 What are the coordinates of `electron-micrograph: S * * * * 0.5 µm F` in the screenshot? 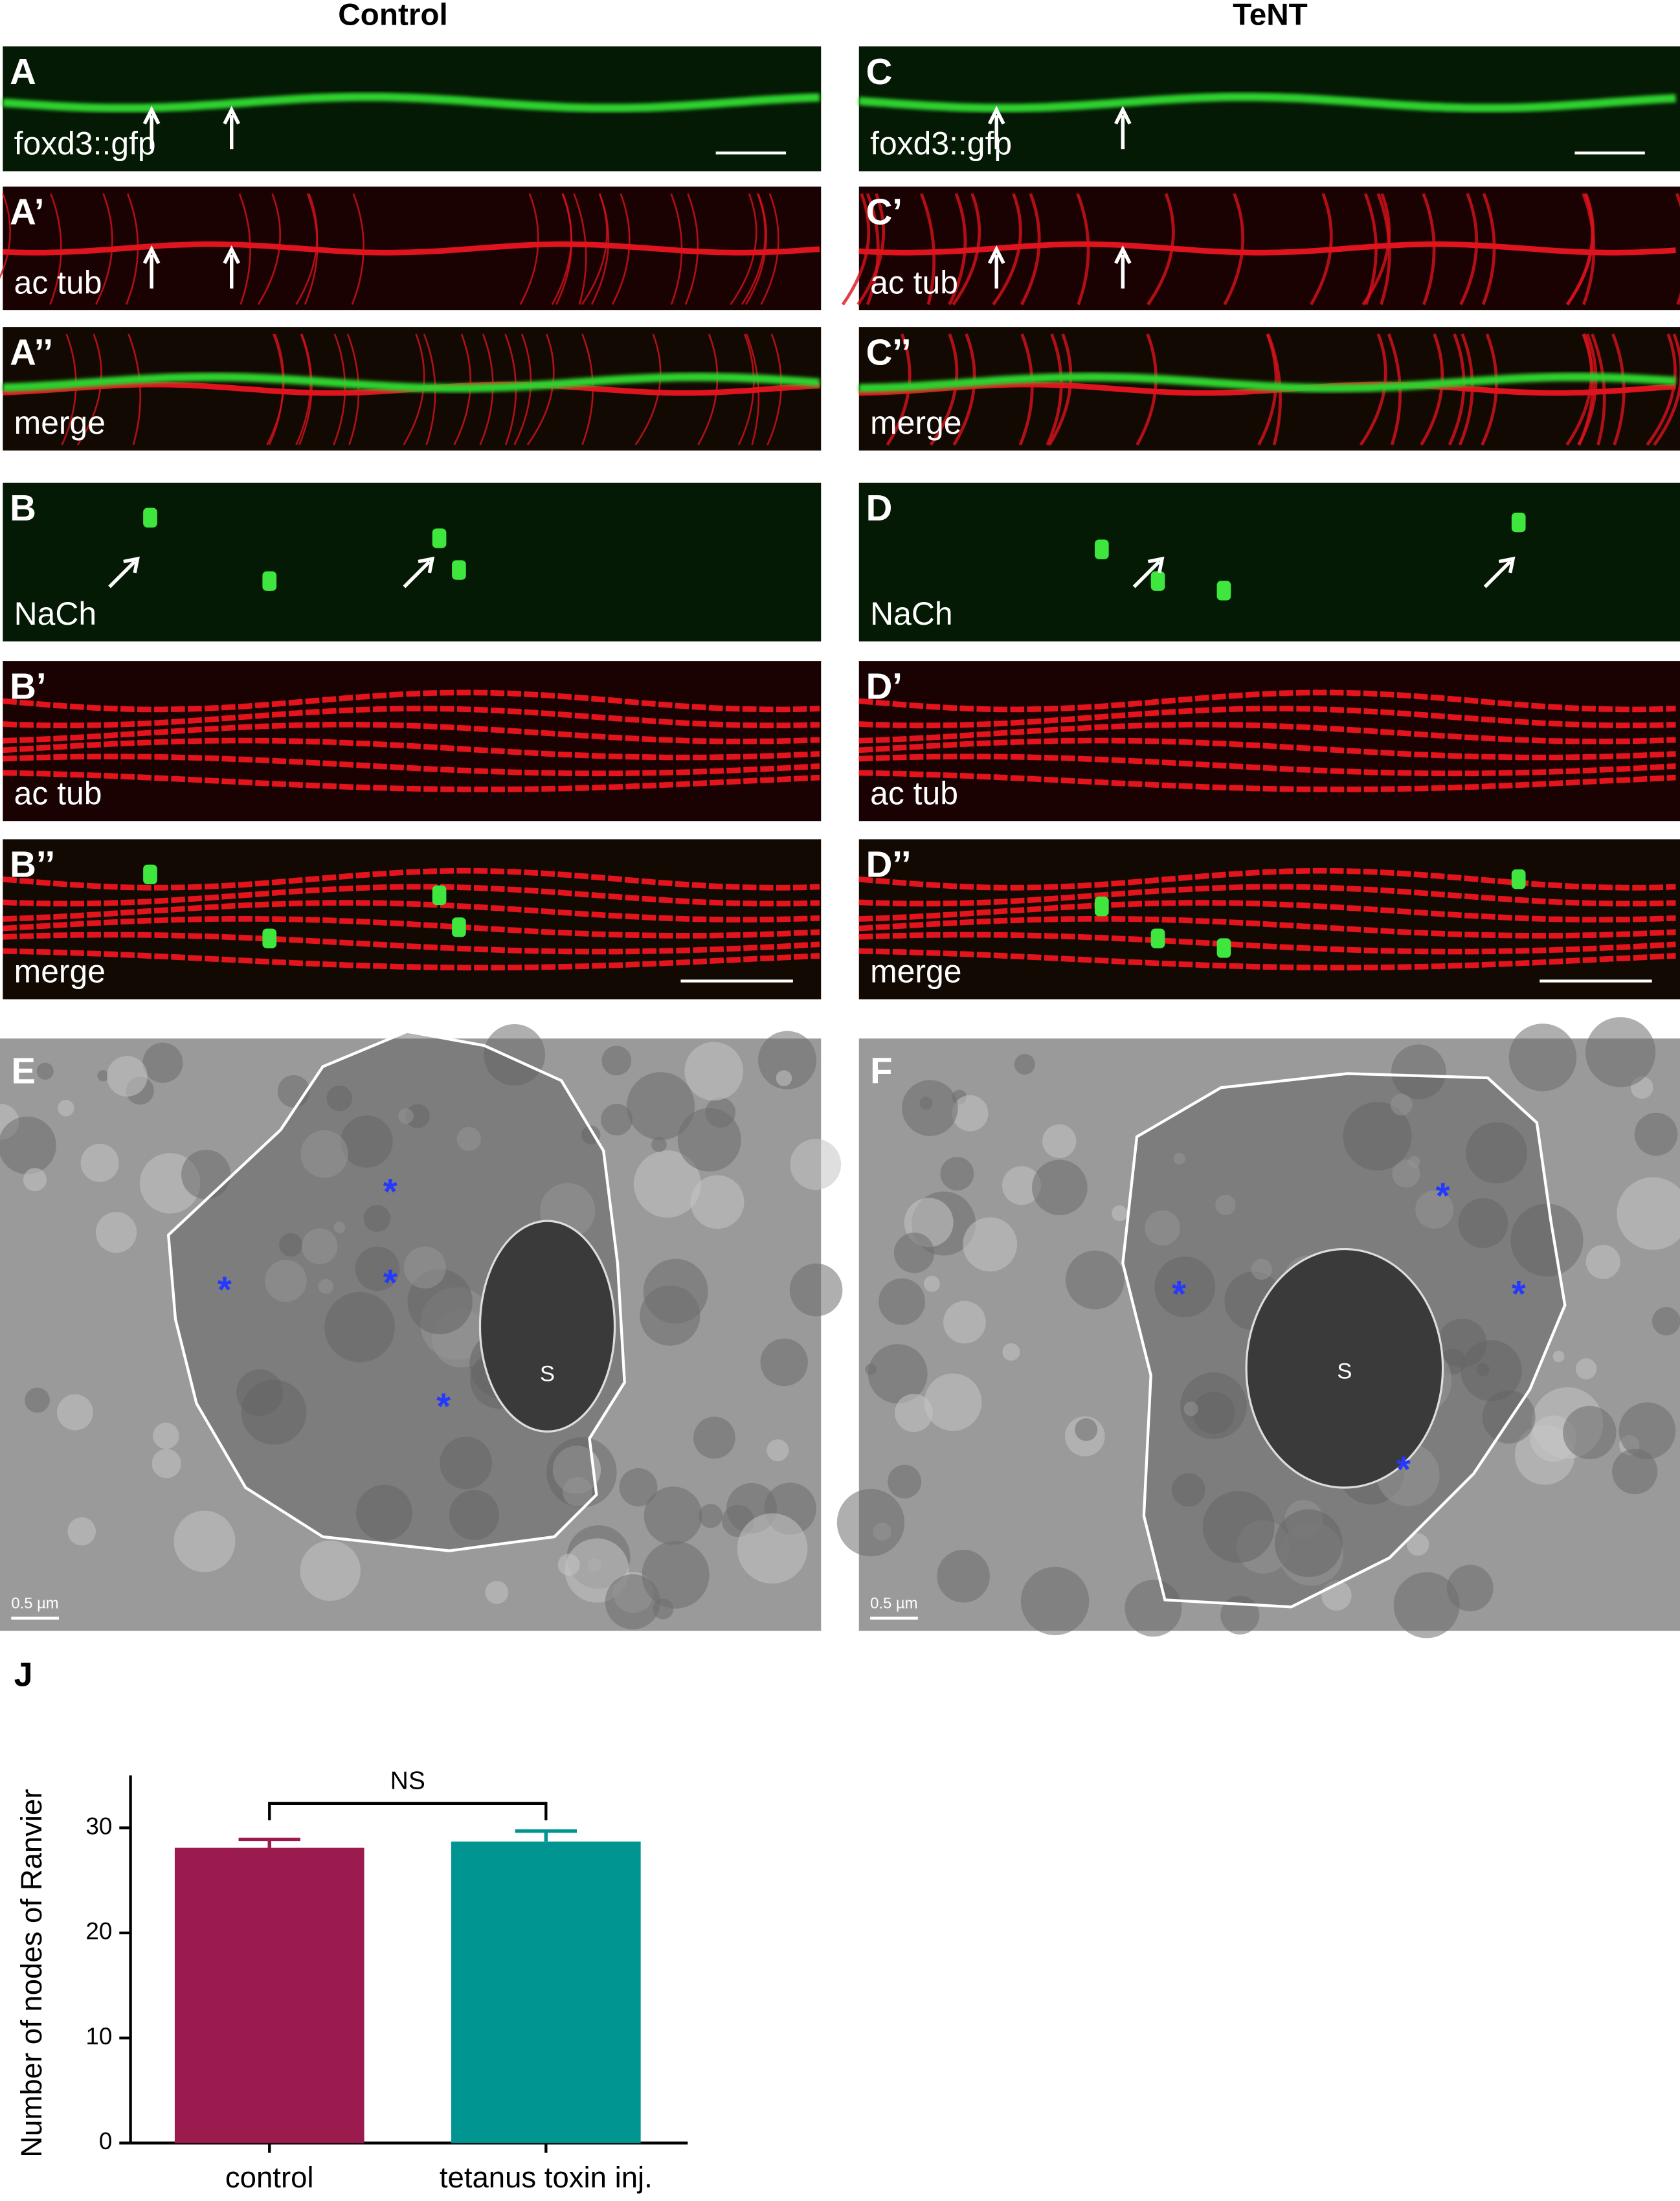 It's located at (1258, 1327).